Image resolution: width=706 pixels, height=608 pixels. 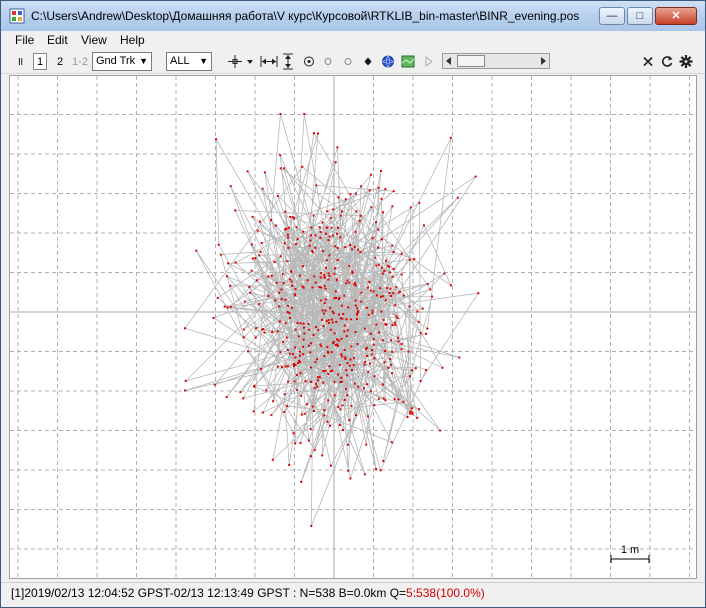 I want to click on menu-edit: Edit, so click(x=57, y=40).